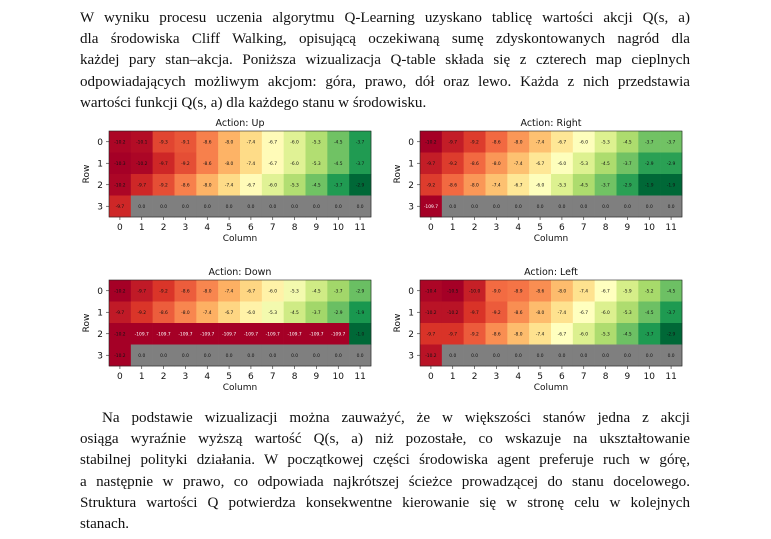 The width and height of the screenshot is (771, 539). Describe the element at coordinates (317, 377) in the screenshot. I see `x-tick-label: 9` at that location.